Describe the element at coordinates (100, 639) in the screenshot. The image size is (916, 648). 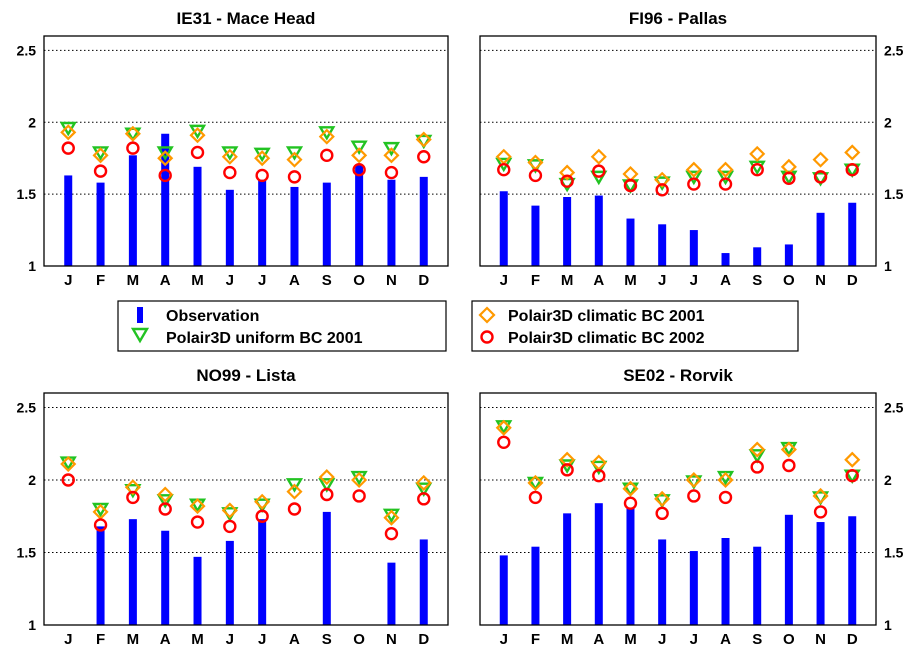
I see `x-tick-label: F` at that location.